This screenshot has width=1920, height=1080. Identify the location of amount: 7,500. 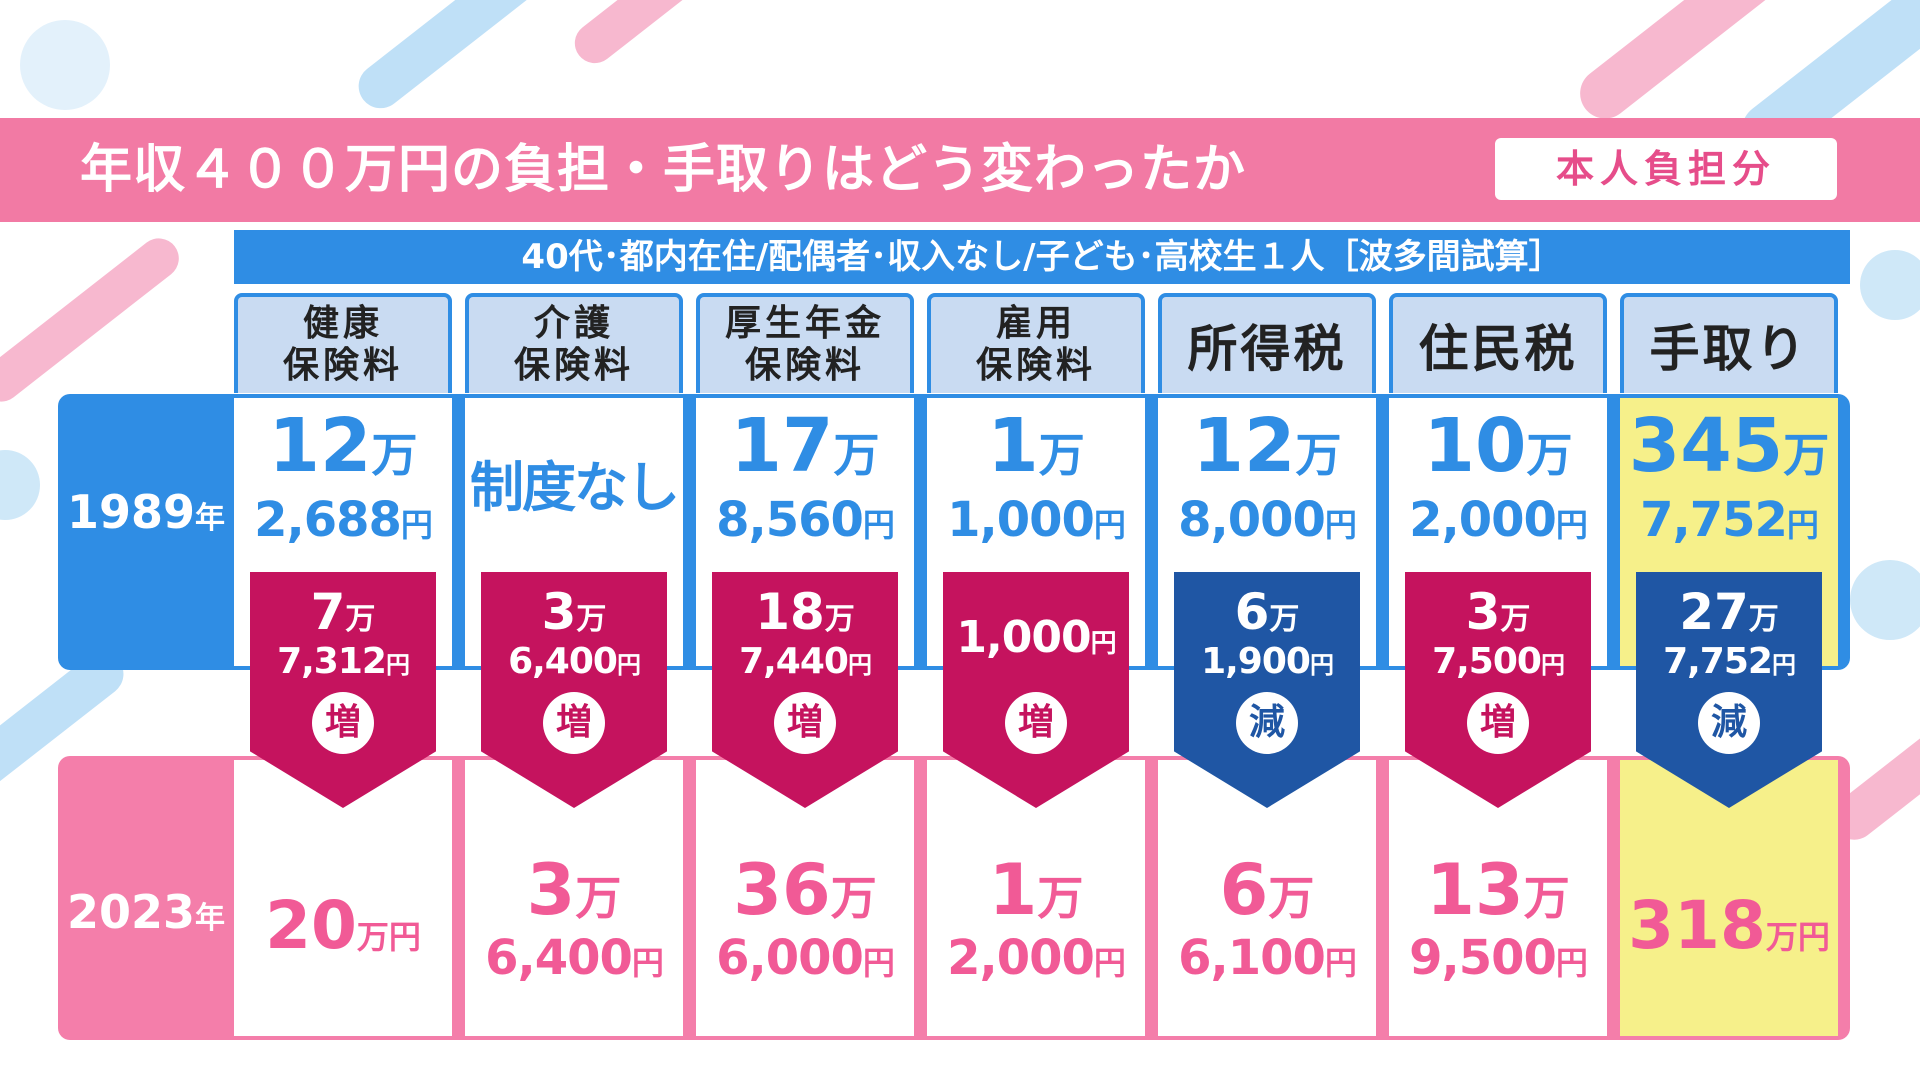
(1487, 661).